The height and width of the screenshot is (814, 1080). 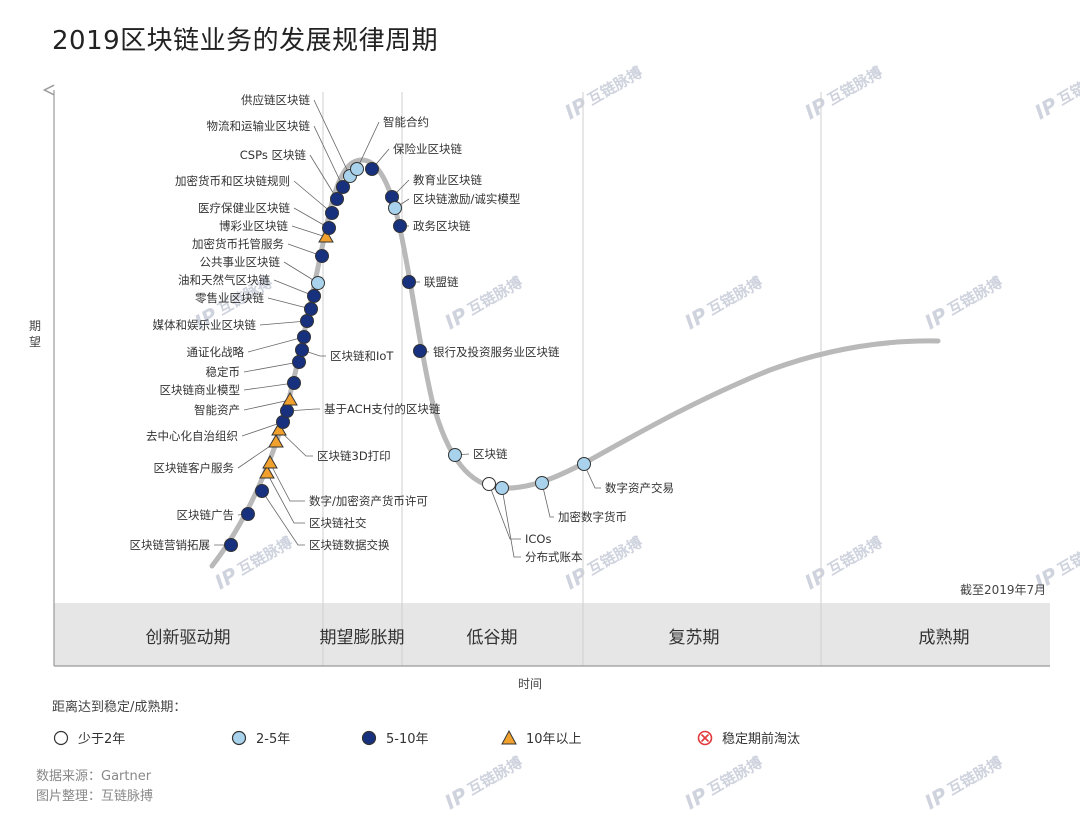 I want to click on point-label: 区块链和IoT, so click(x=362, y=356).